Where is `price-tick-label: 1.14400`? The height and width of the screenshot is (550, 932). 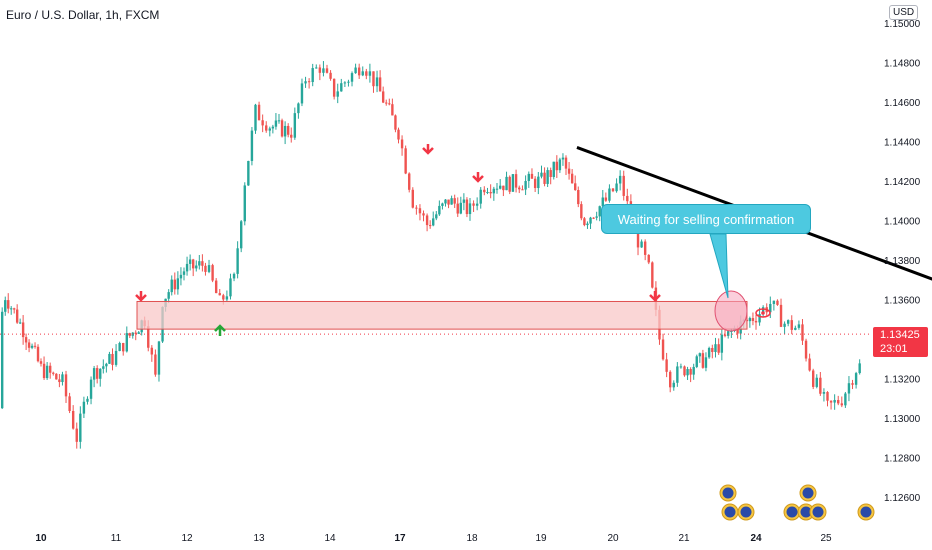 price-tick-label: 1.14400 is located at coordinates (902, 143).